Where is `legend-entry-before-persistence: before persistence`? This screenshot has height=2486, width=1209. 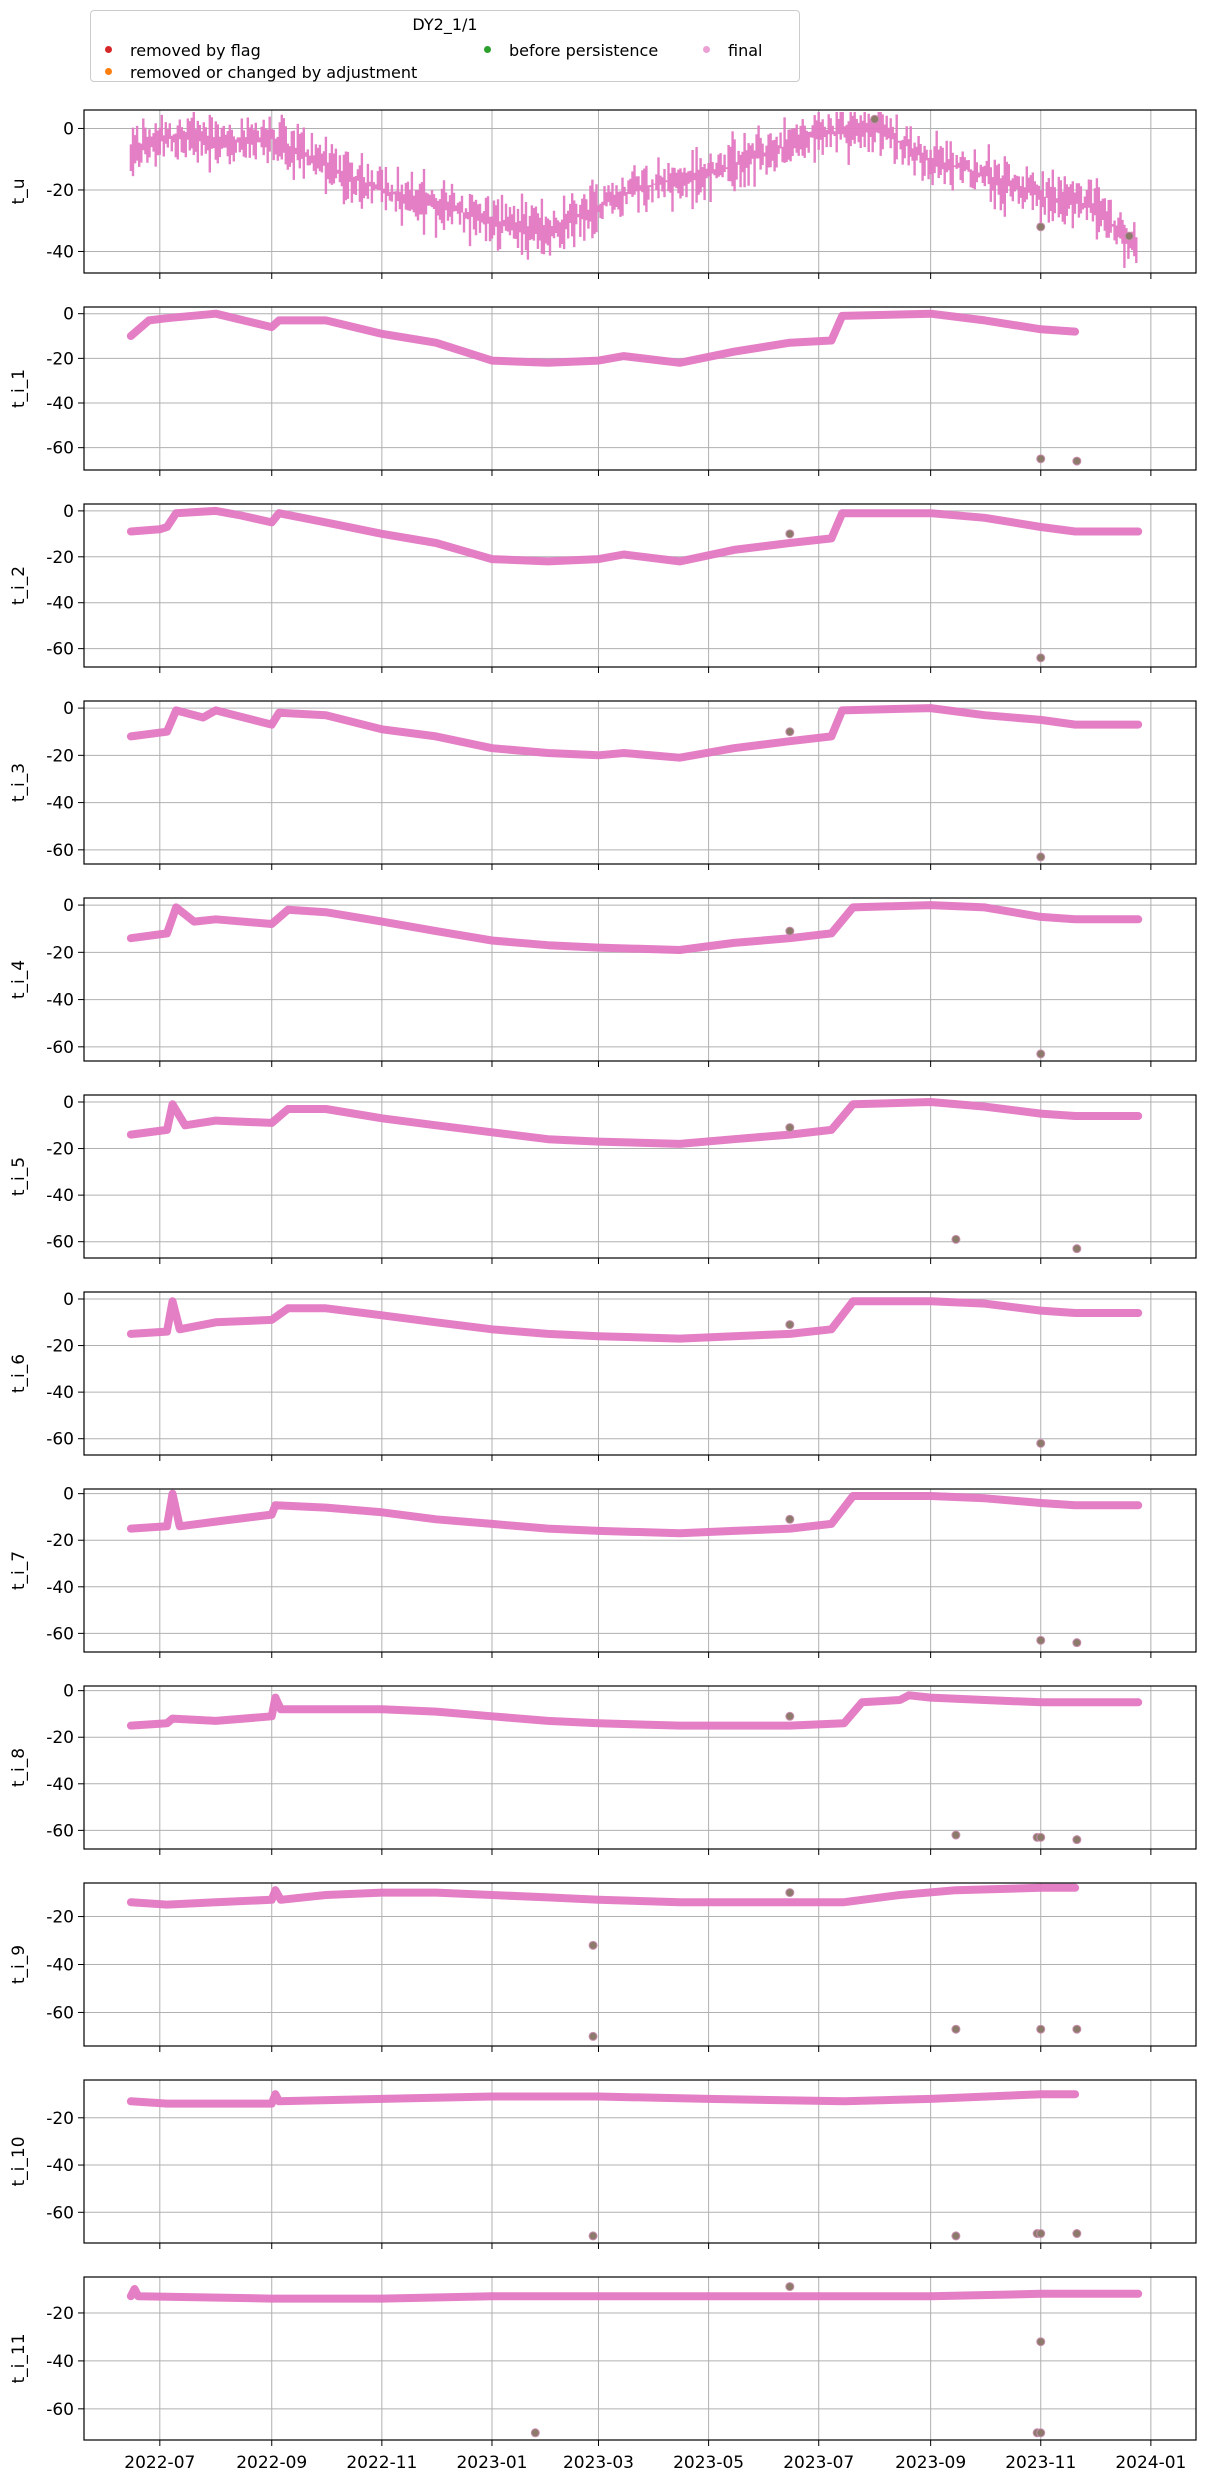
legend-entry-before-persistence: before persistence is located at coordinates (571, 50).